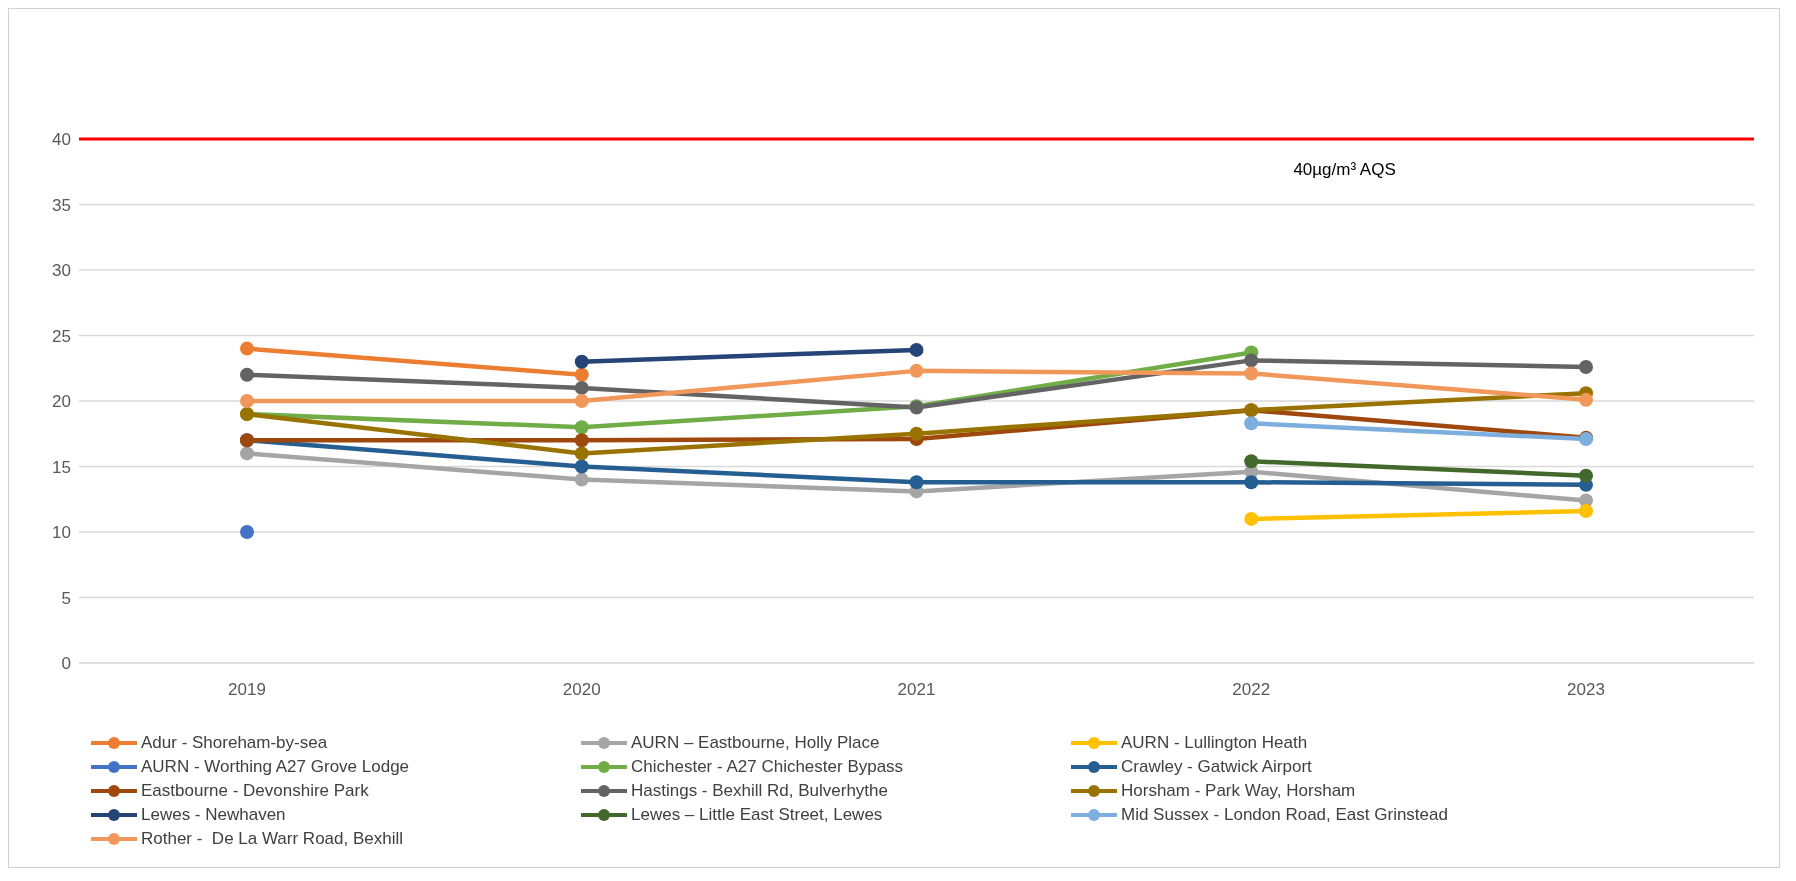  Describe the element at coordinates (234, 743) in the screenshot. I see `legend-label: Adur - Shoreham-by-sea` at that location.